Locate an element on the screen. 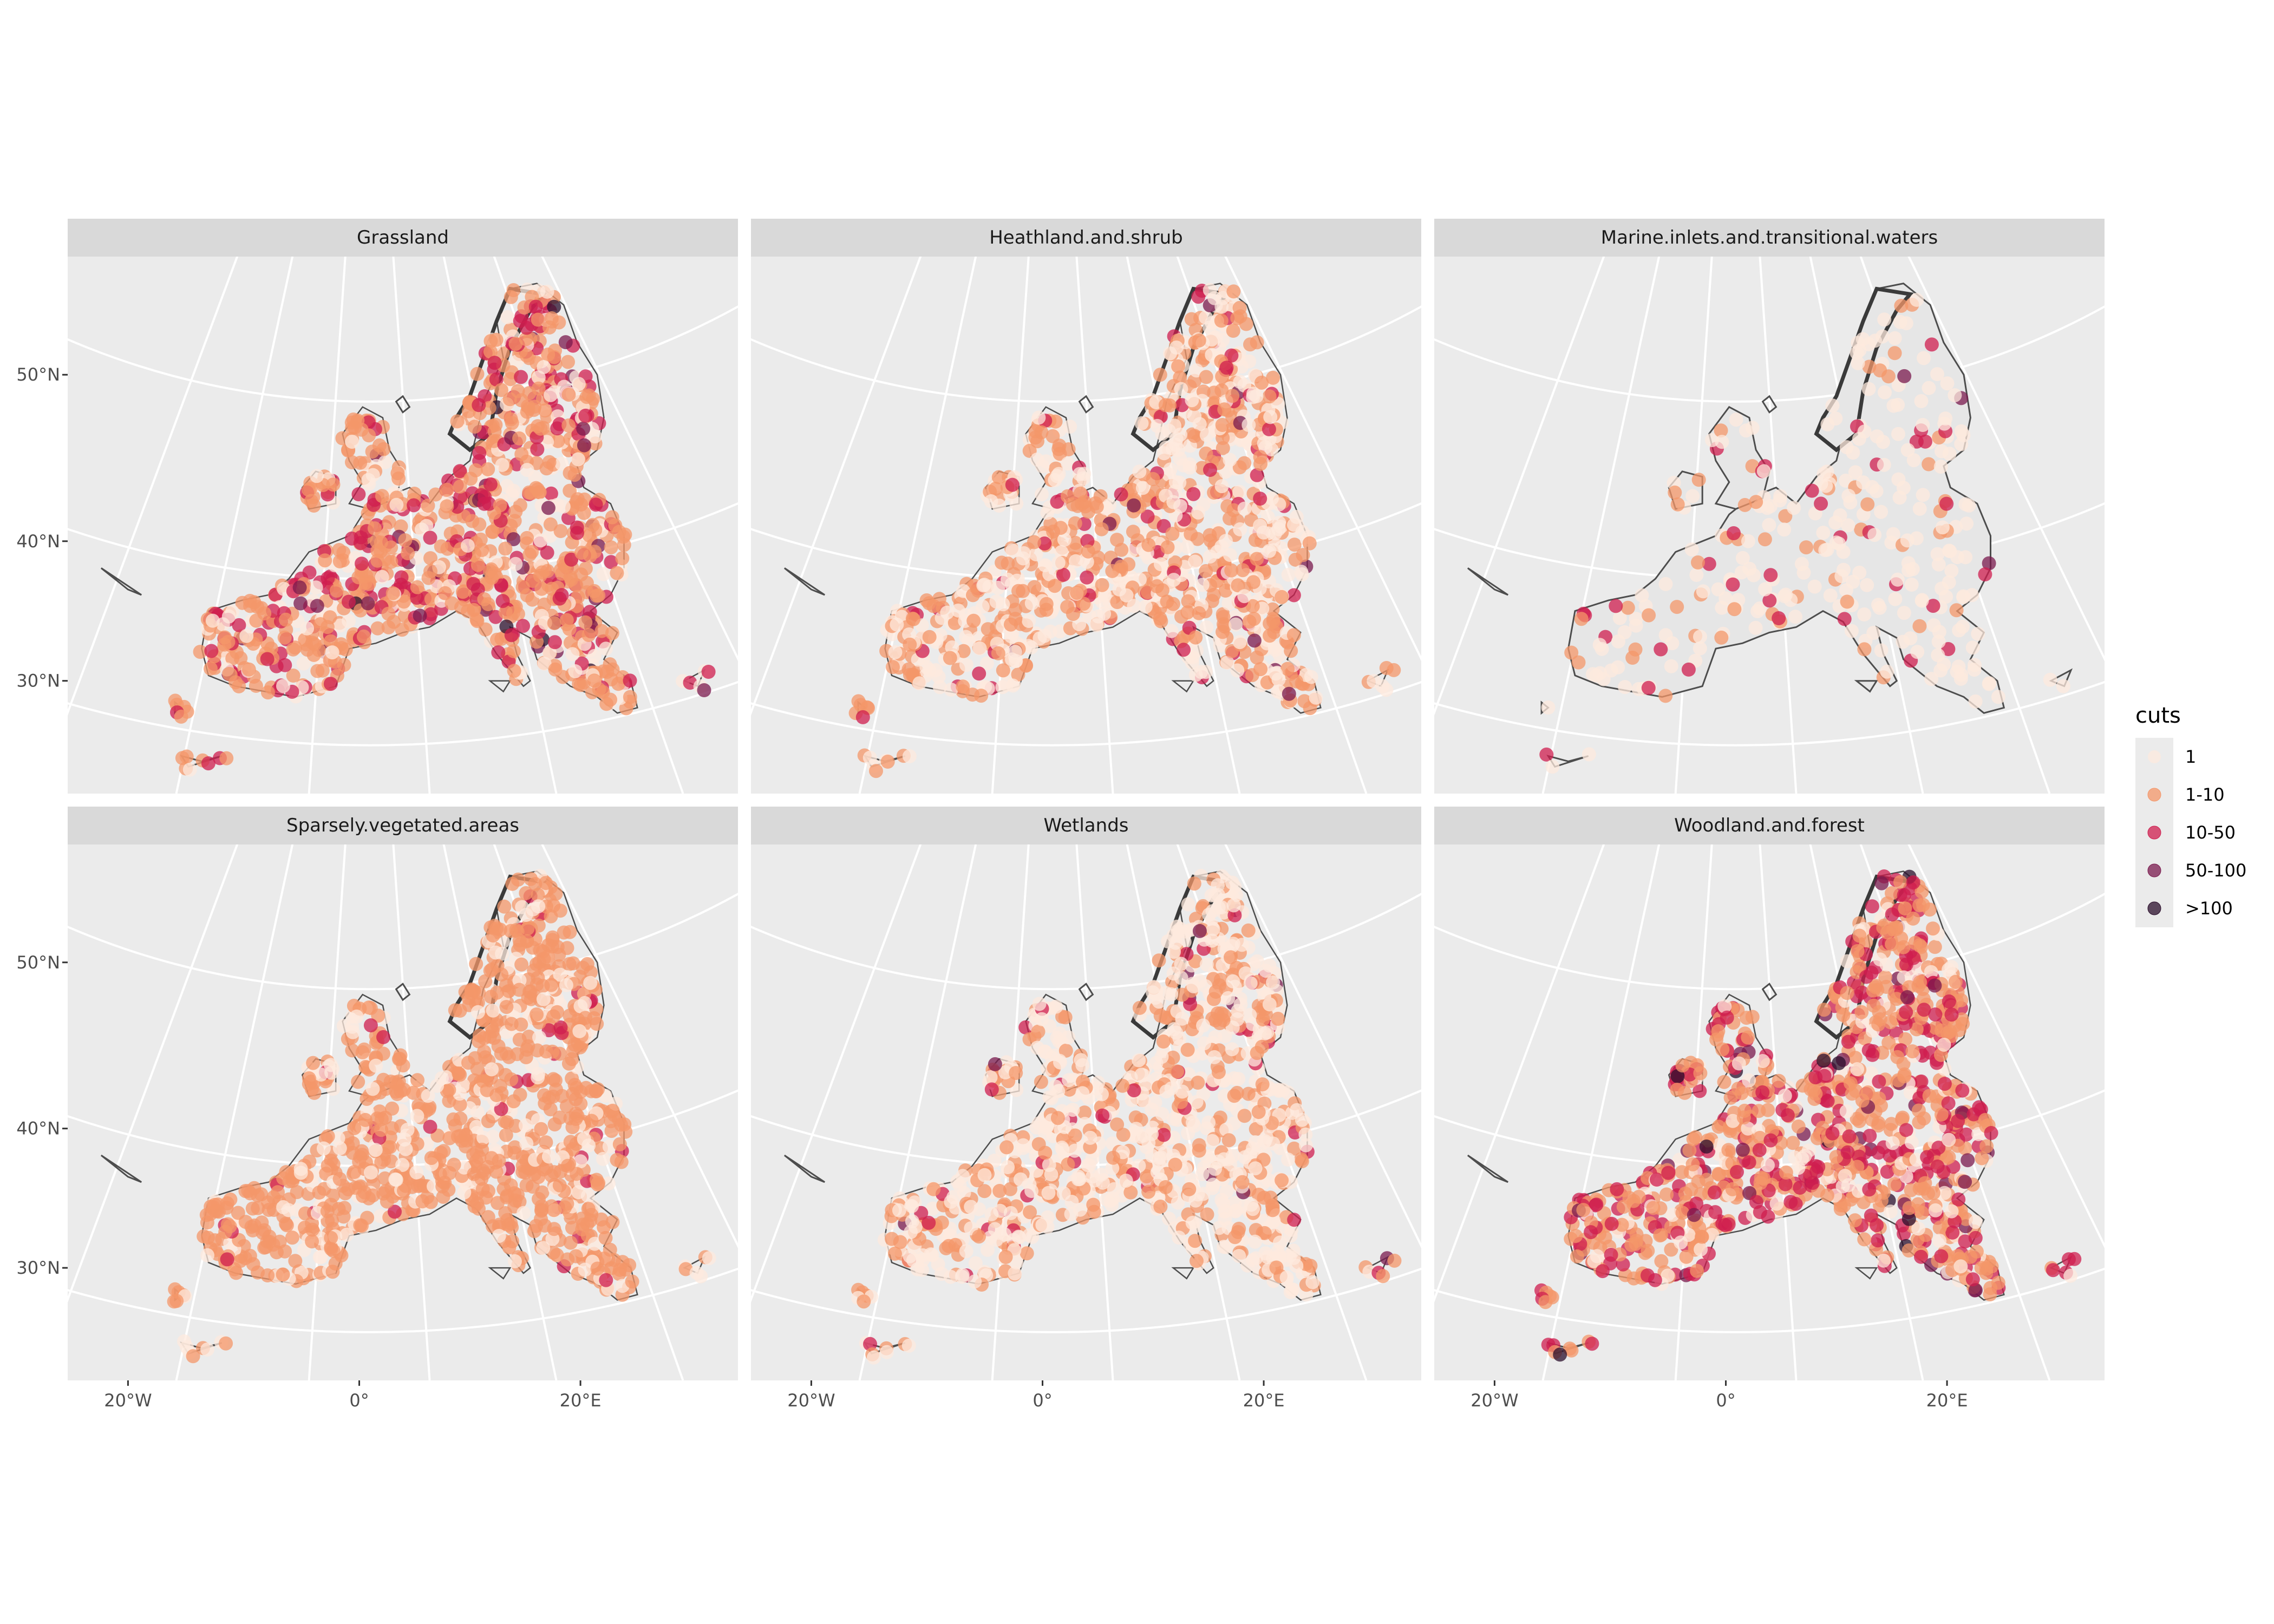 This screenshot has width=2274, height=1624. graticule-lon is located at coordinates (639, 459).